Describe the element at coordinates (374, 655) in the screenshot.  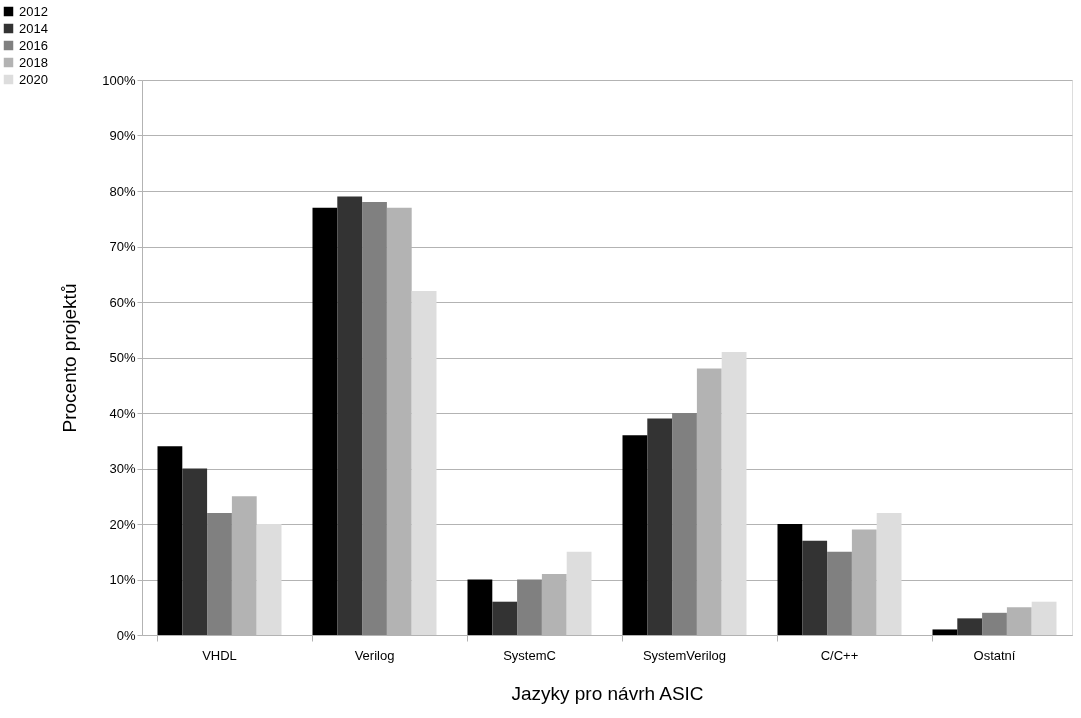
I see `x-tick-label: Verilog` at that location.